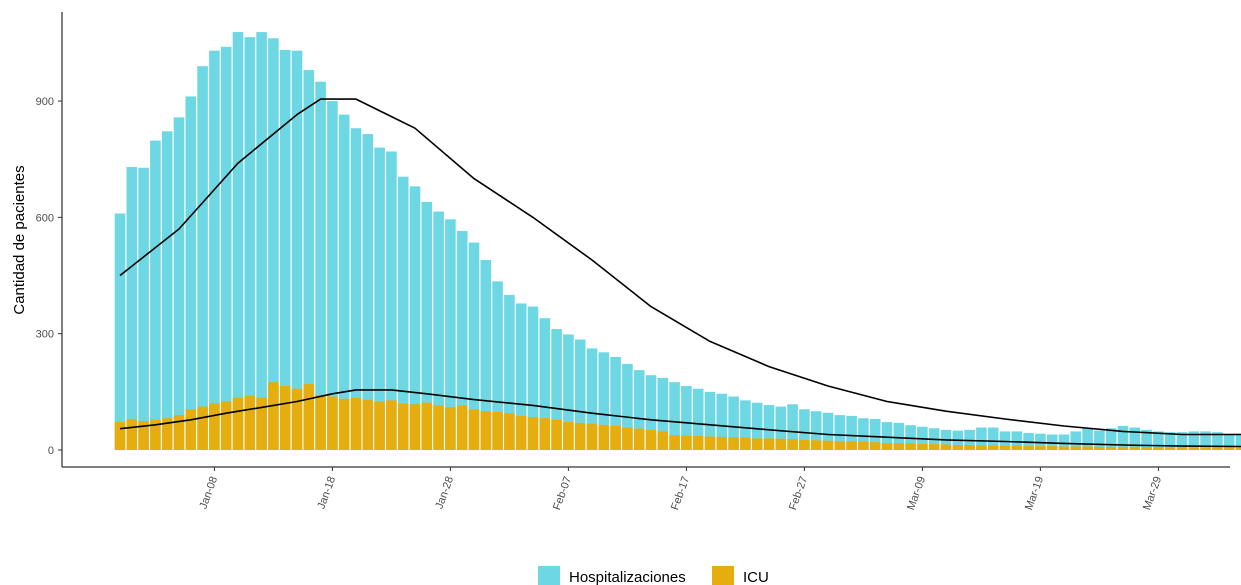 The width and height of the screenshot is (1241, 585). I want to click on legend: Hospitalizaciones ICU, so click(653, 575).